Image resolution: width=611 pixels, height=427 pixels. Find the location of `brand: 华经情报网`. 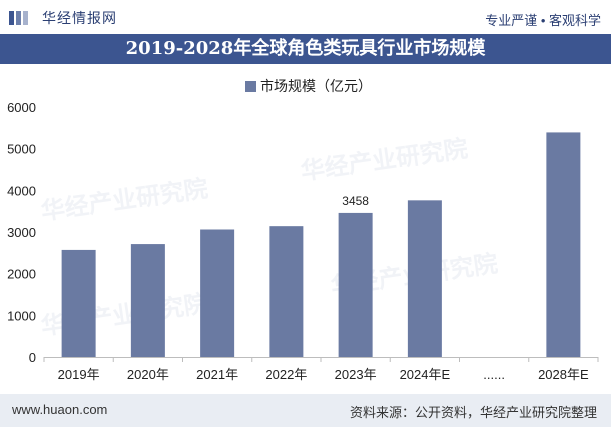

brand: 华经情报网 is located at coordinates (62, 18).